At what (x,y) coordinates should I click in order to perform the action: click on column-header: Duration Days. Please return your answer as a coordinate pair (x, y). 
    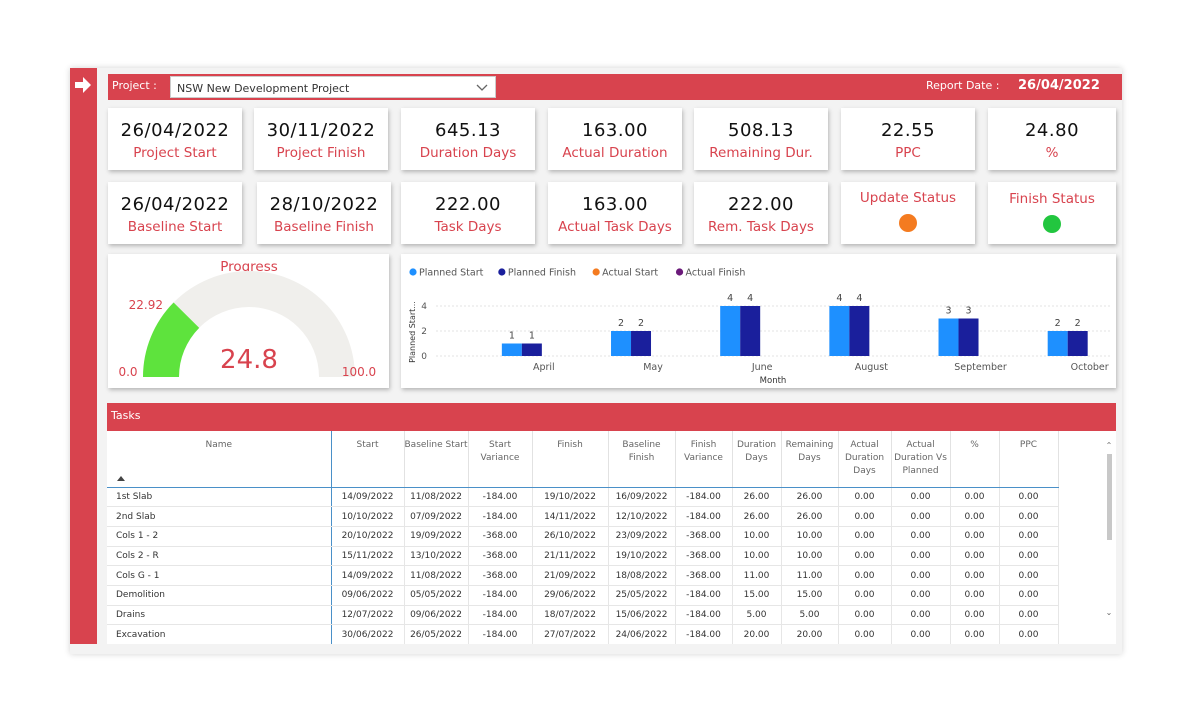
    Looking at the image, I should click on (757, 459).